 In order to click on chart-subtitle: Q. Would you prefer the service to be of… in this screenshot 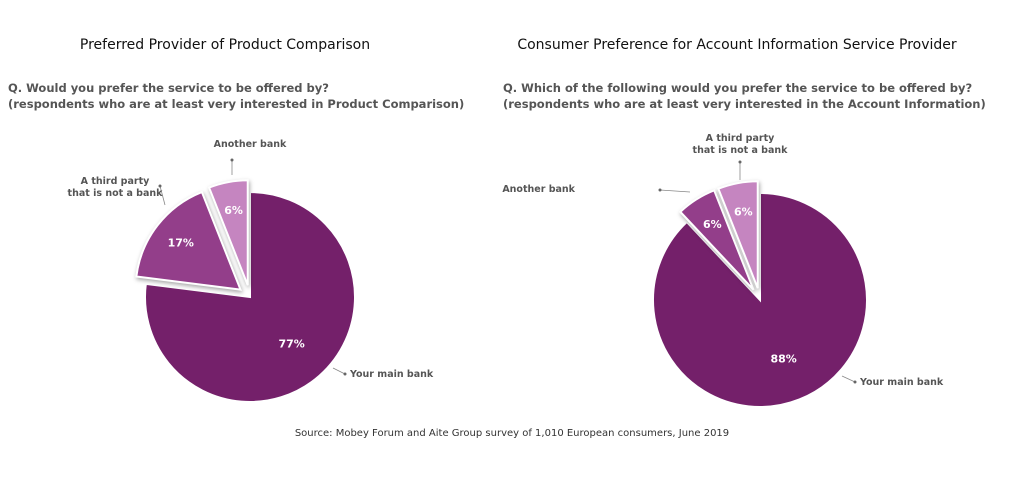, I will do `click(236, 96)`.